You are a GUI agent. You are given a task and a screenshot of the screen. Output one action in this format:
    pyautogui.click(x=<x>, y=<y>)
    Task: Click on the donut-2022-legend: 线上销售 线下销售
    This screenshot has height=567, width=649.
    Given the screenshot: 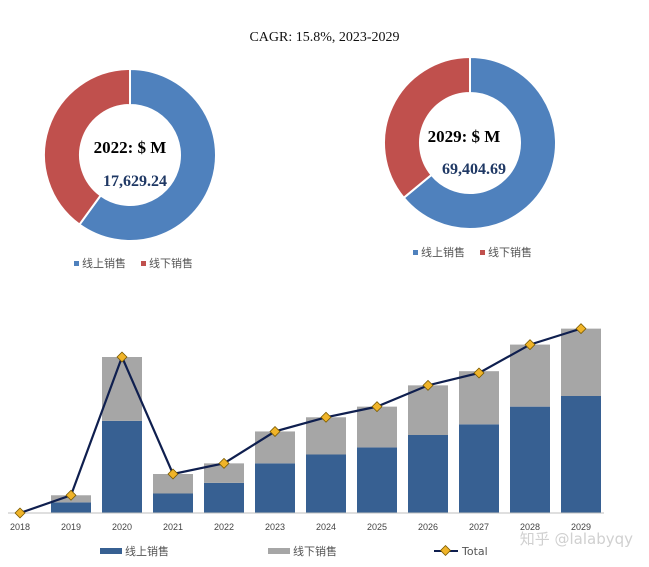 What is the action you would take?
    pyautogui.click(x=133, y=263)
    